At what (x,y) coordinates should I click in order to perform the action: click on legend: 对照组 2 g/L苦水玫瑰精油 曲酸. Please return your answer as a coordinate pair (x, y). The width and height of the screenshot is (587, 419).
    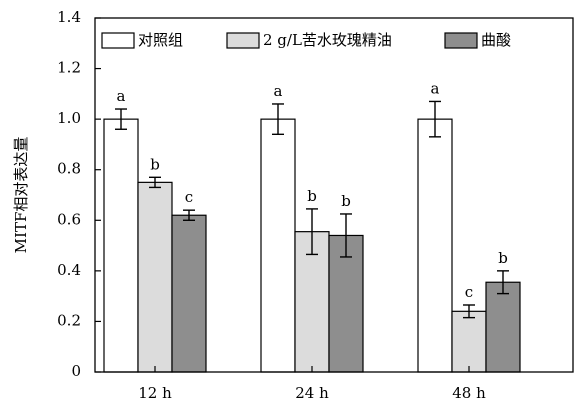
    Looking at the image, I should click on (306, 40).